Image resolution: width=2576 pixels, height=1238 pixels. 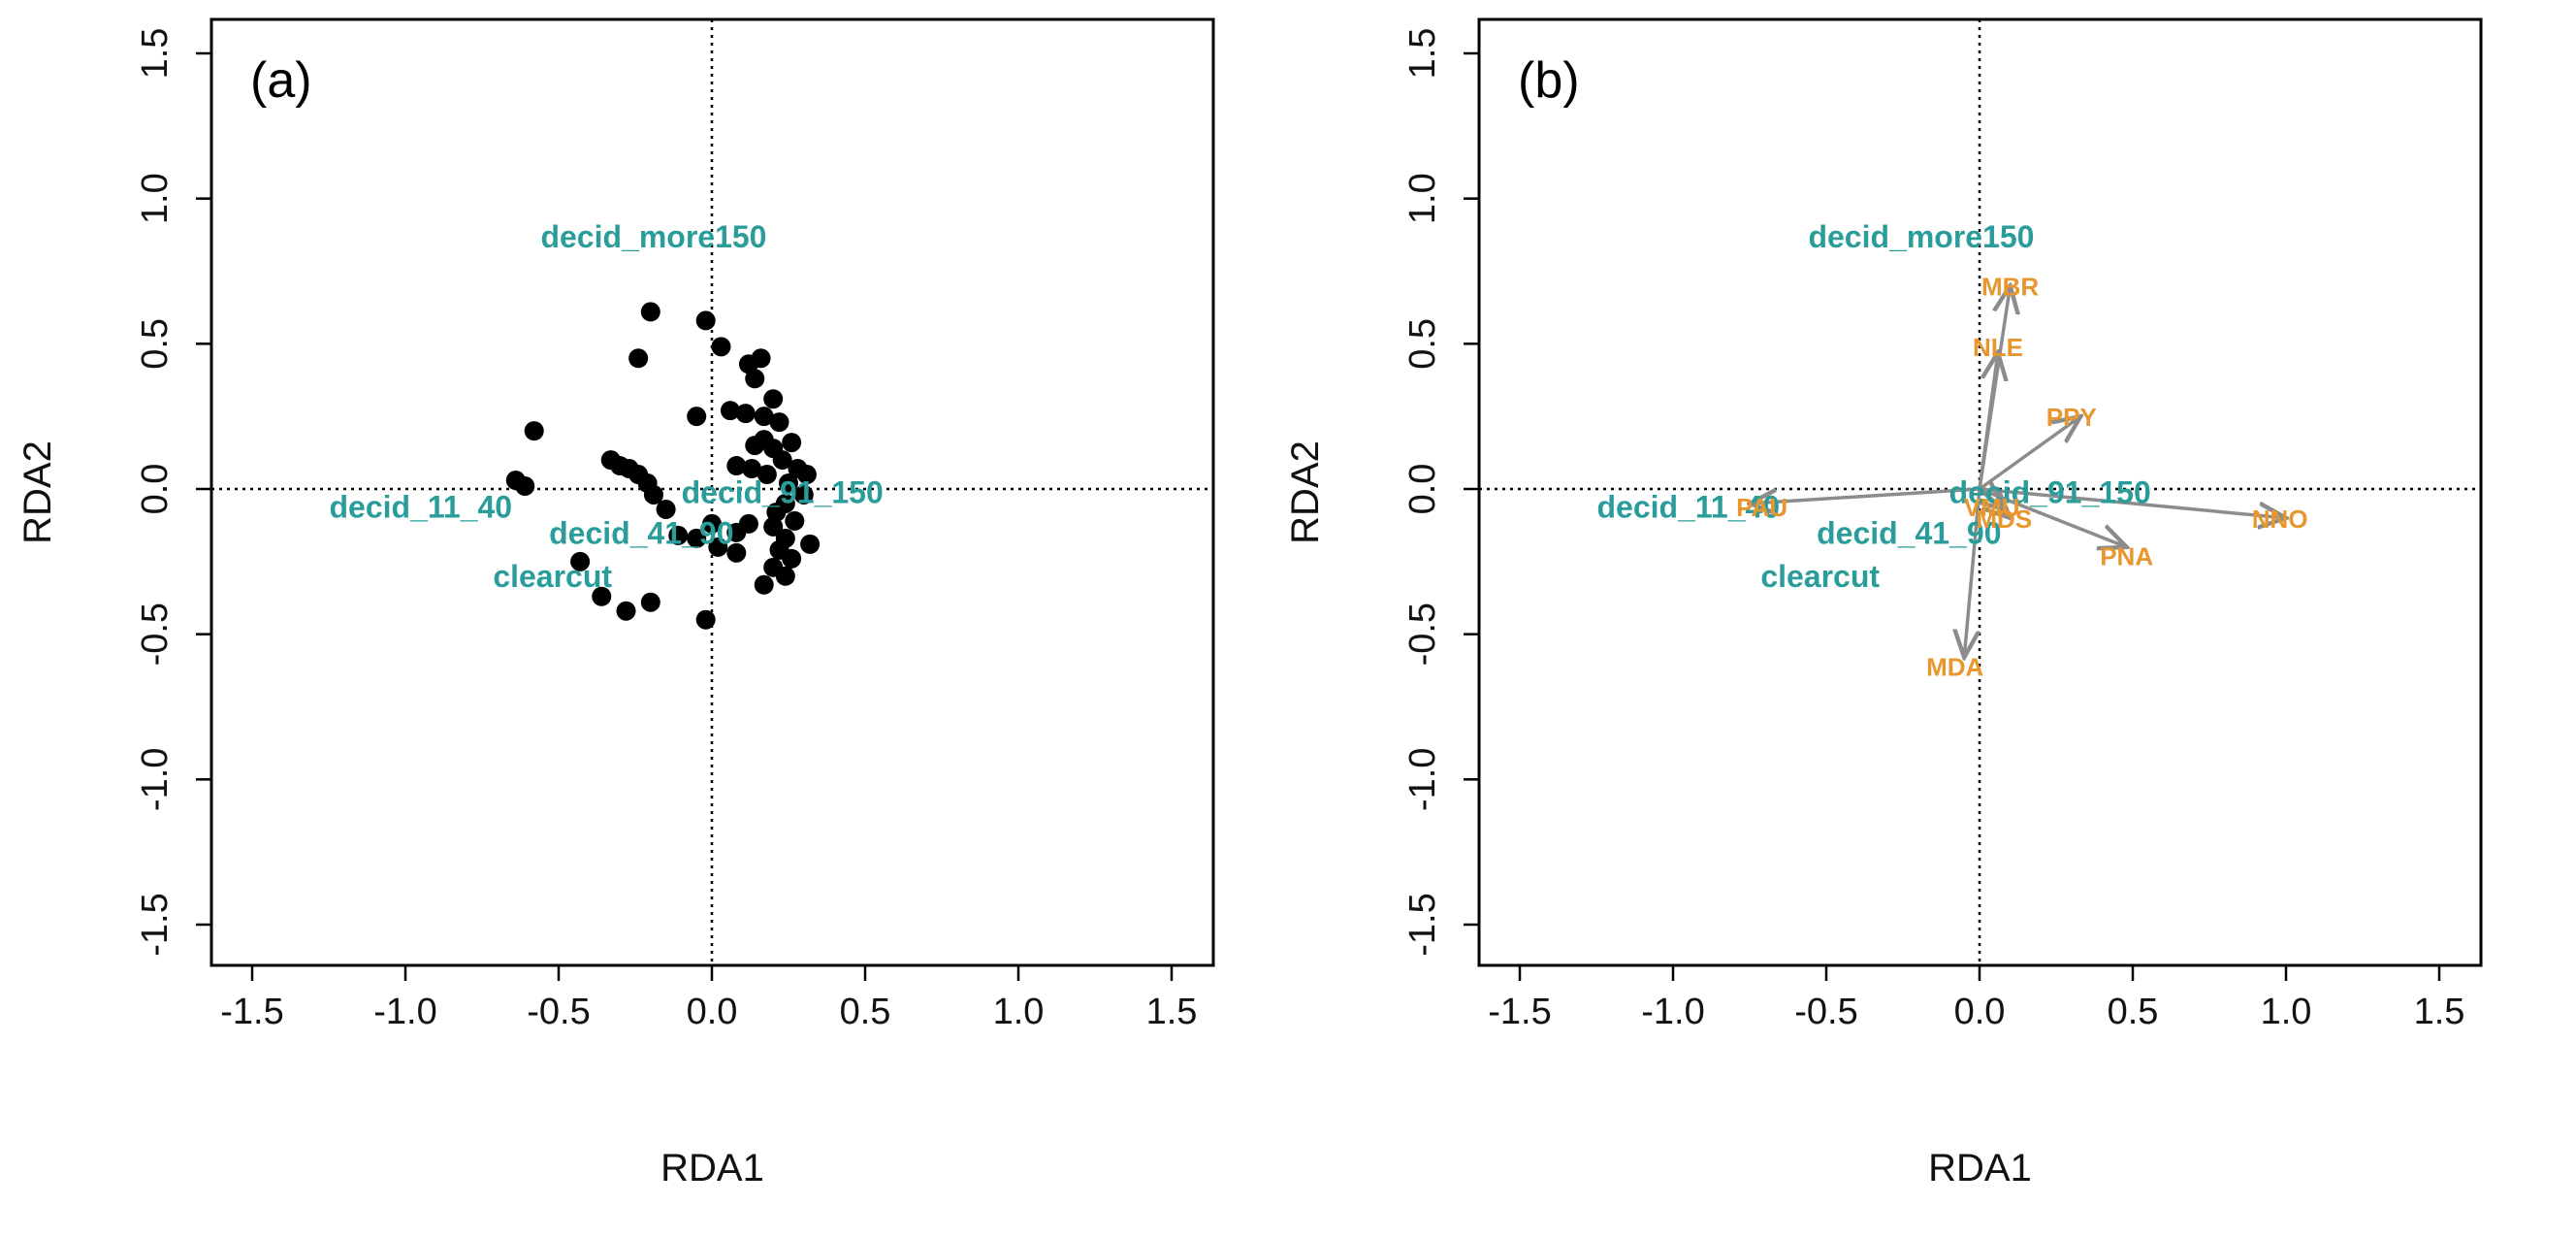 I want to click on panel-a-site-label: decid_91_150, so click(x=783, y=492).